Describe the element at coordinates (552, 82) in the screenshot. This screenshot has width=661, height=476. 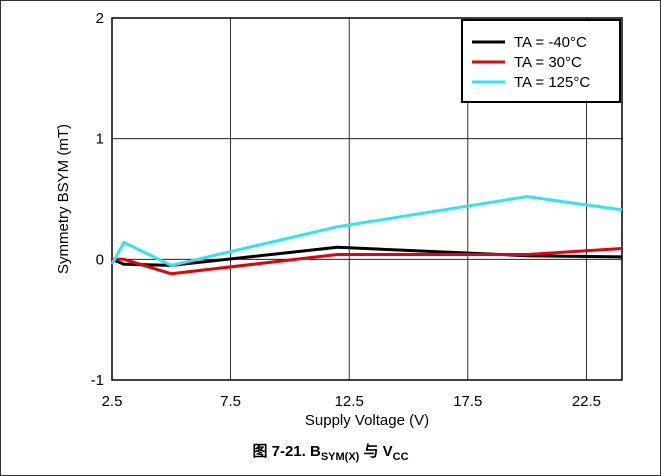
I see `legend-label: TA = 125°C` at that location.